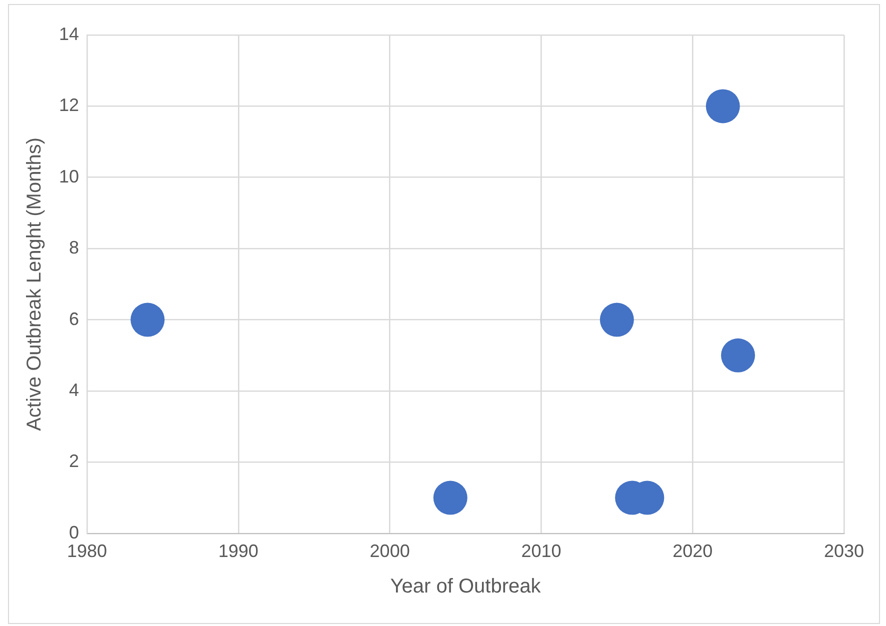 The image size is (886, 626). I want to click on x-tick-label: 2000, so click(390, 551).